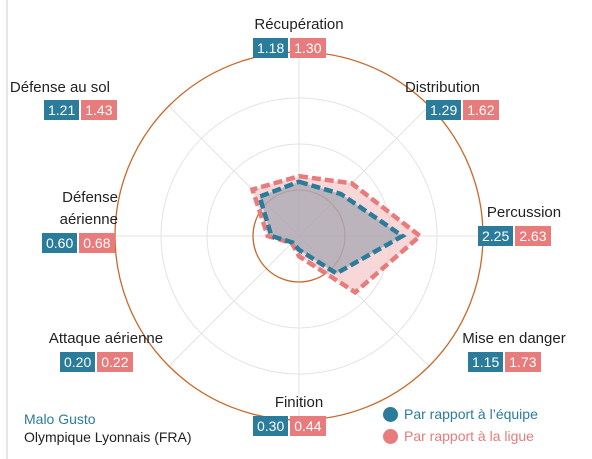  I want to click on legend-label: Par rapport à la ligue, so click(469, 436).